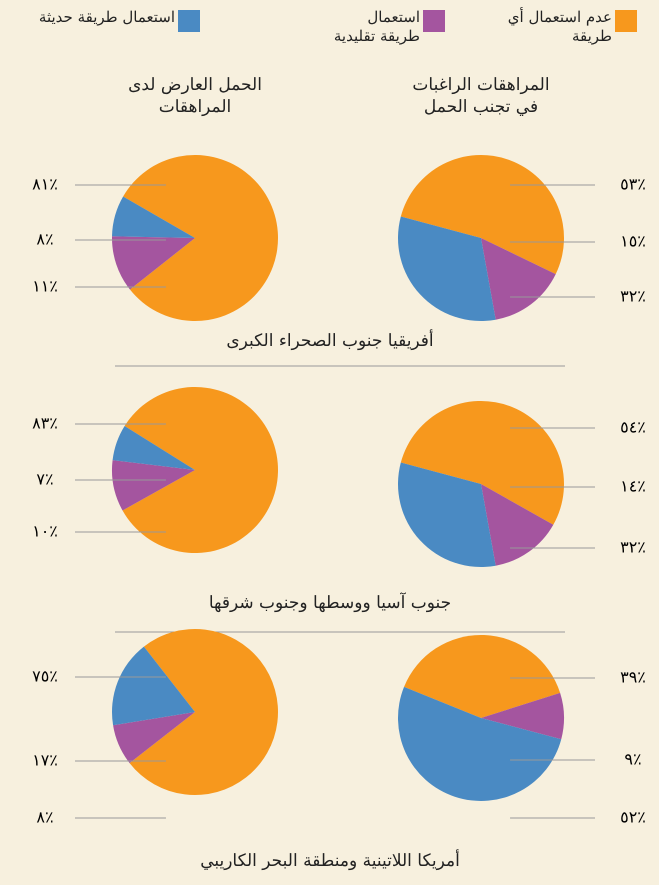  I want to click on region-title: جنوب آسيا ووسطها وجنوب شرقها, so click(330, 603).